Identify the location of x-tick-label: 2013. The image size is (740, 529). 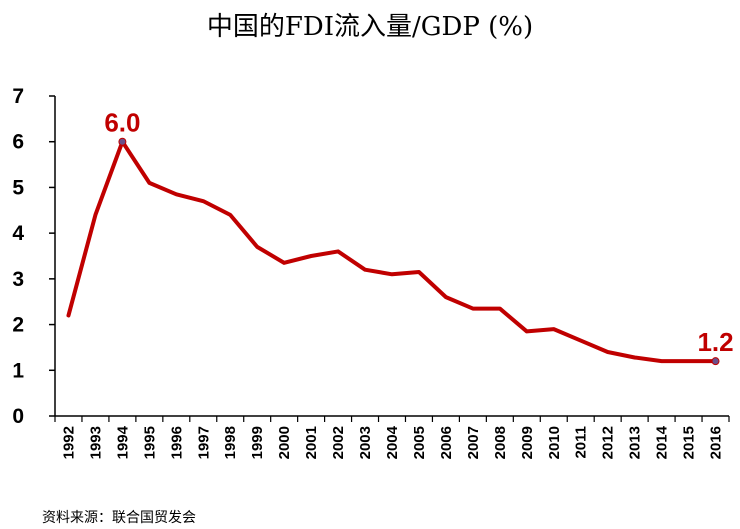
(635, 442).